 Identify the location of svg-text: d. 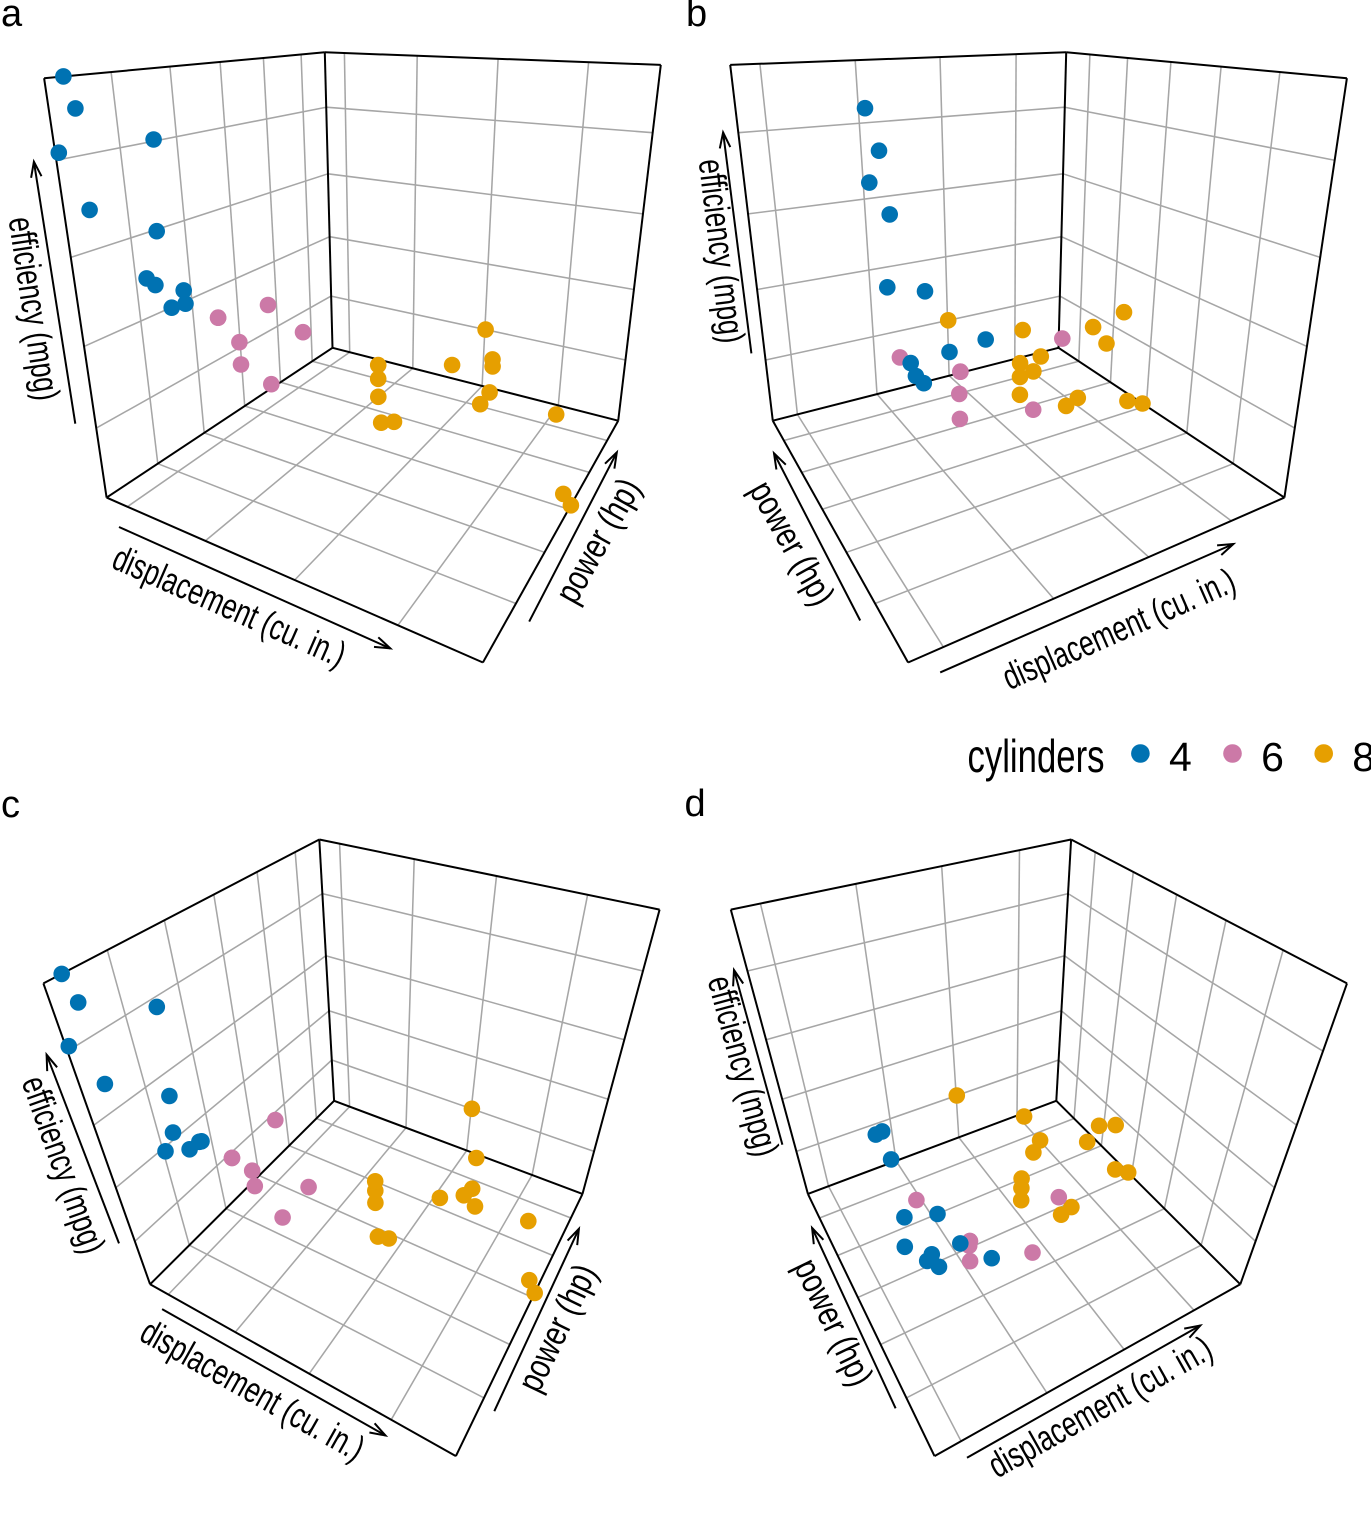
(695, 804).